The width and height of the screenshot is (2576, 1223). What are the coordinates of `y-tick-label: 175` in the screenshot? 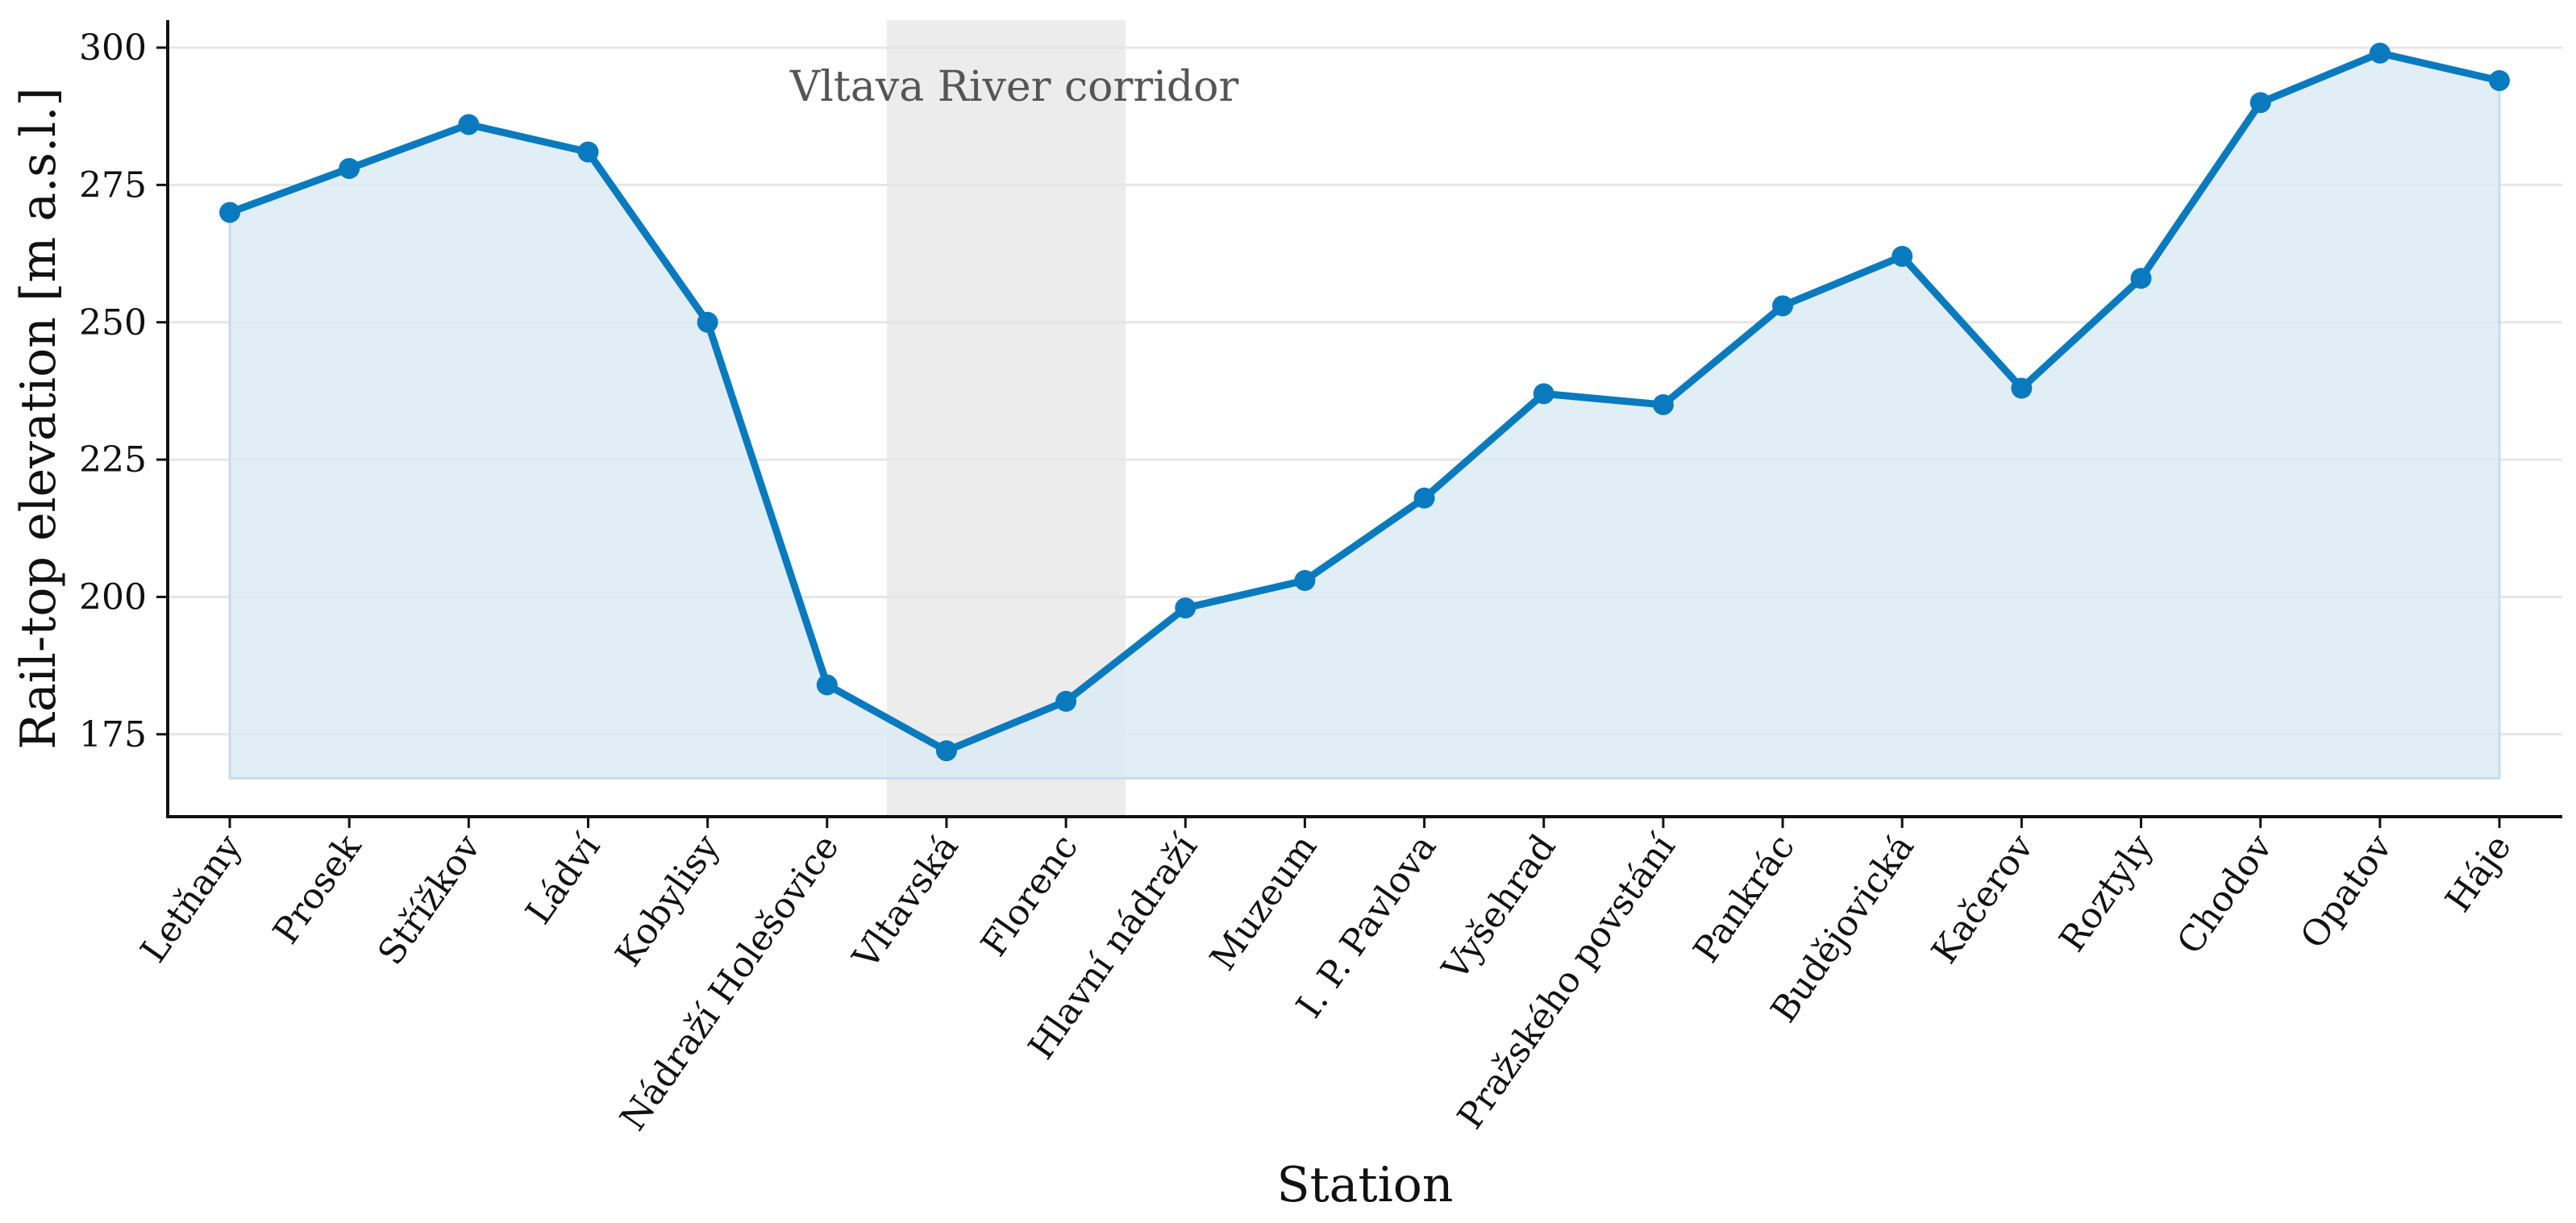 It's located at (113, 734).